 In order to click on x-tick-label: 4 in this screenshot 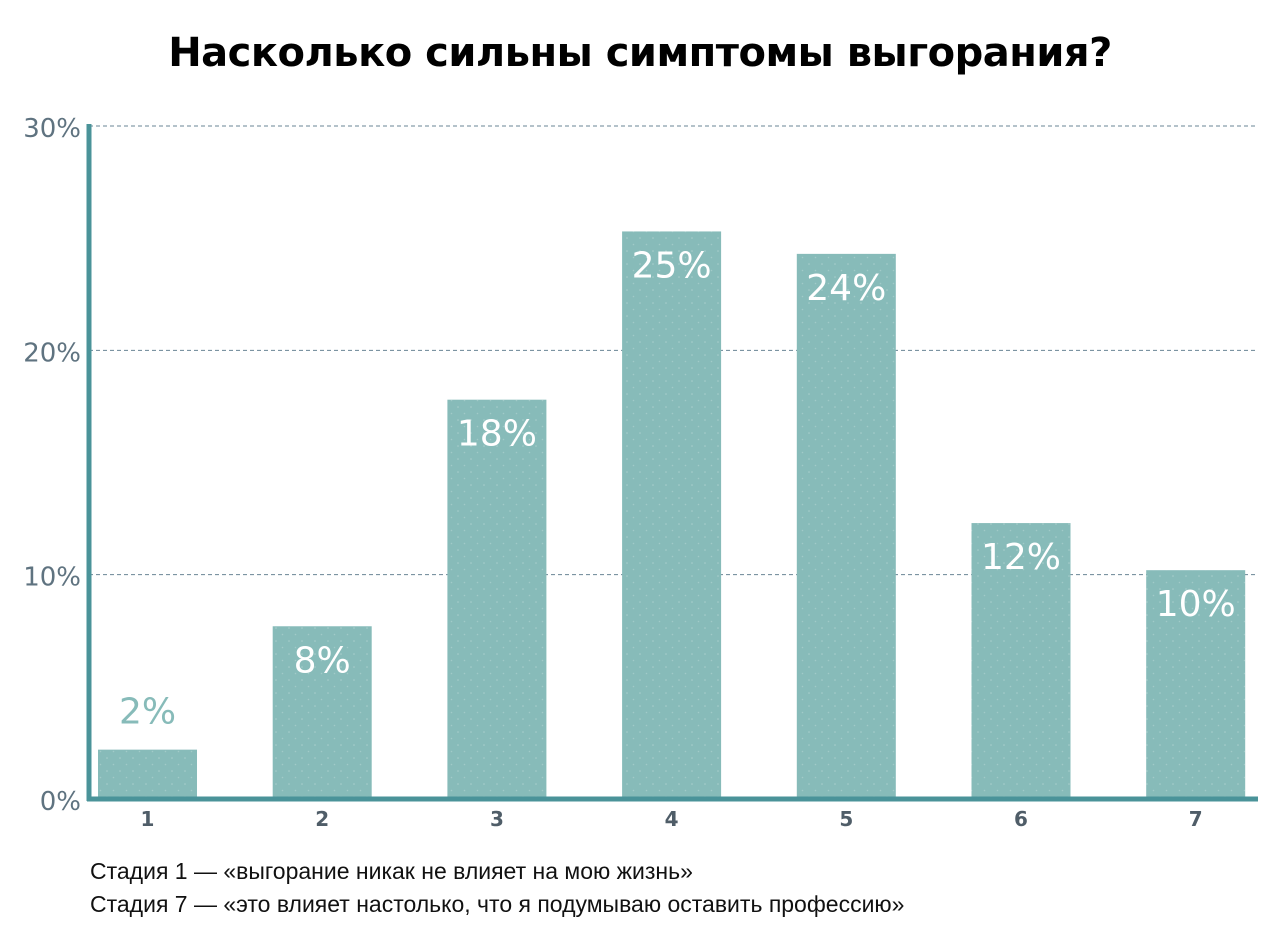, I will do `click(672, 819)`.